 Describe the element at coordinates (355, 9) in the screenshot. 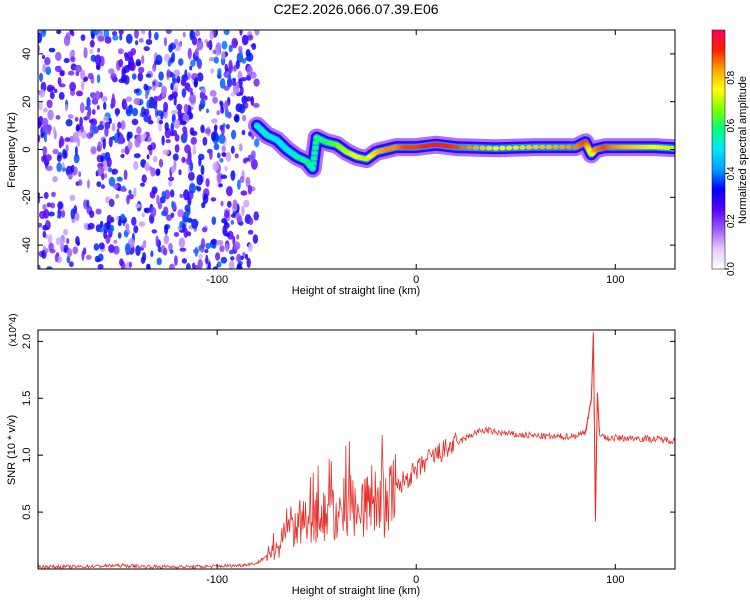

I see `figure-title: C2E2.2026.066.07.39.E06` at that location.